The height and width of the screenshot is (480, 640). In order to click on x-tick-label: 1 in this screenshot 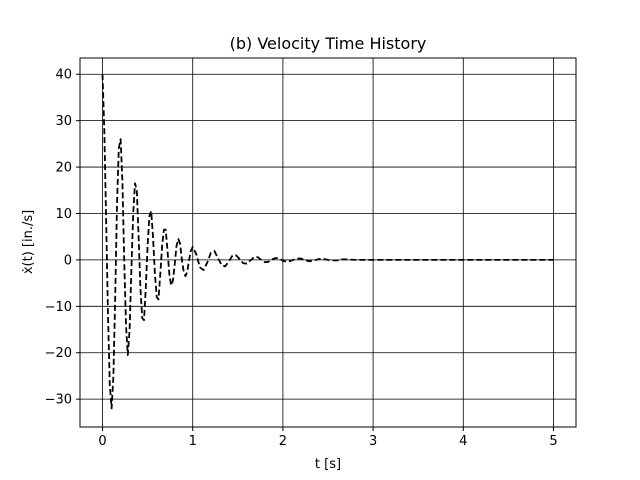, I will do `click(193, 441)`.